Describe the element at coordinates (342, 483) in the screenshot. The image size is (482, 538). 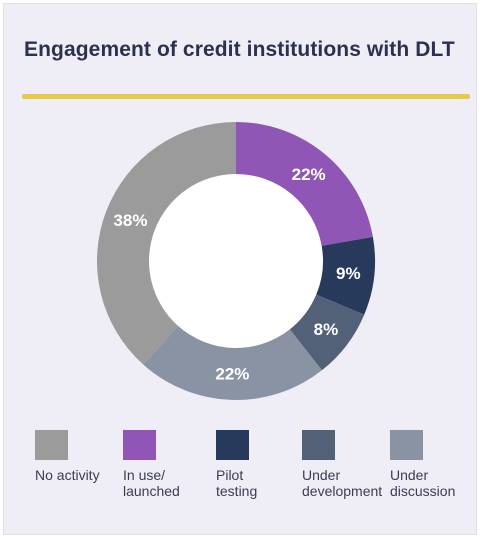
I see `legend-label: Under development` at that location.